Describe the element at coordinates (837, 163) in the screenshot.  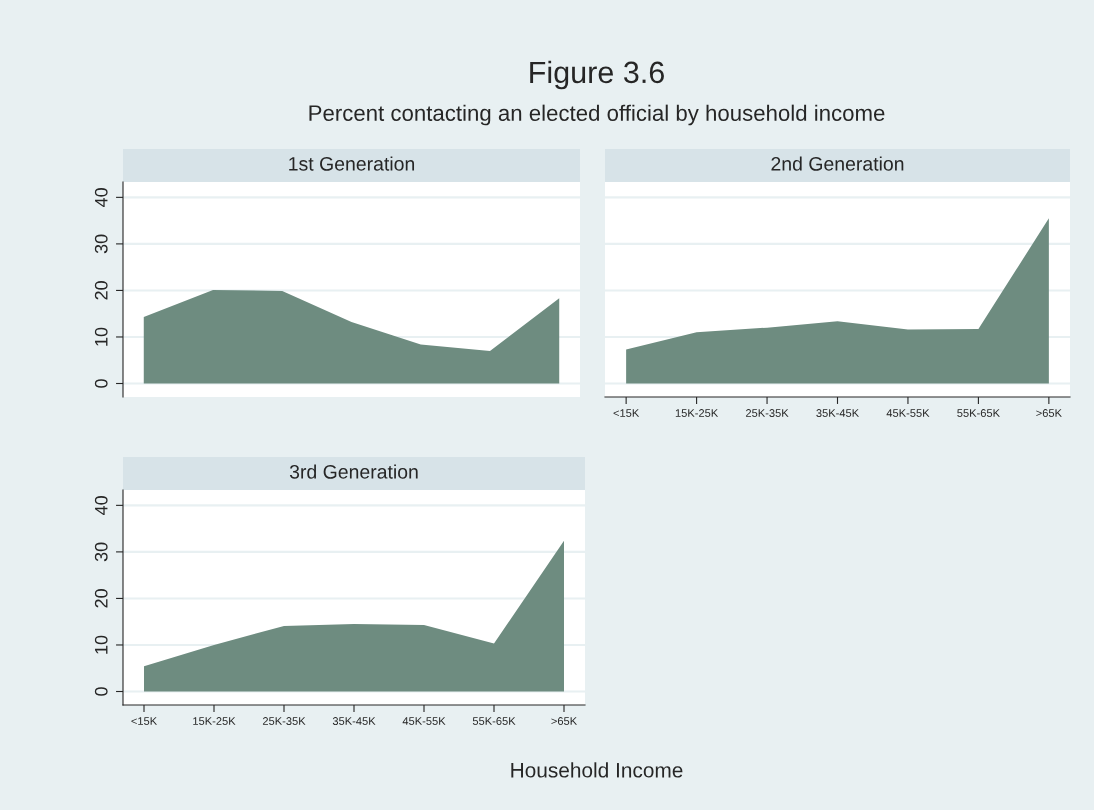
I see `chart-title: 2nd Generation` at that location.